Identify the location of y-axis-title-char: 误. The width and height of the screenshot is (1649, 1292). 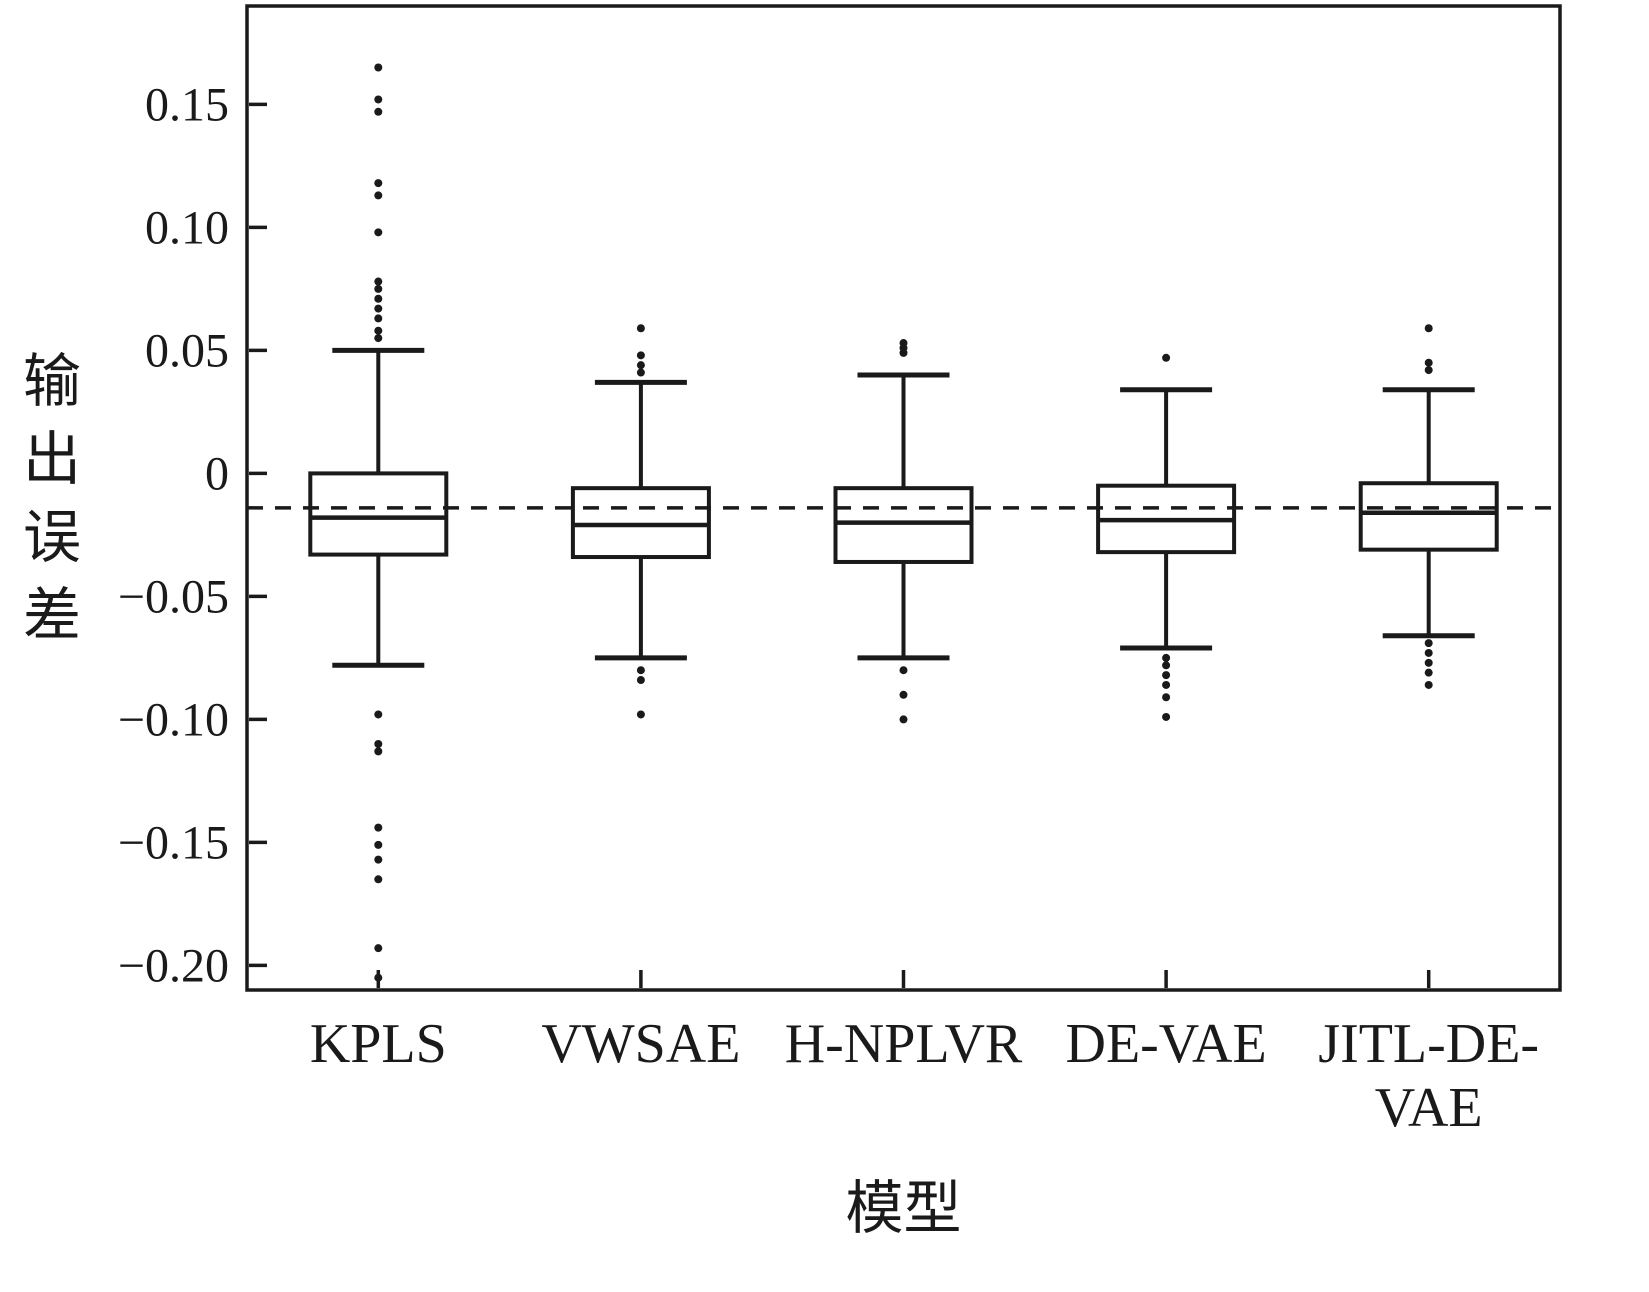
(52, 537).